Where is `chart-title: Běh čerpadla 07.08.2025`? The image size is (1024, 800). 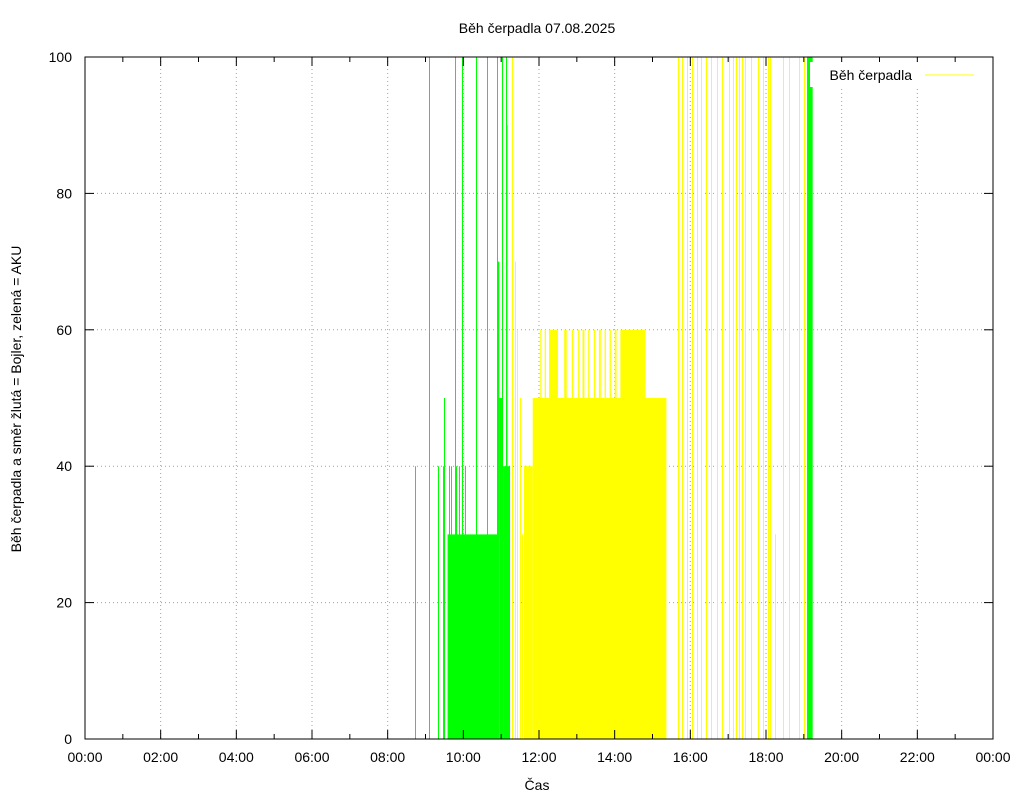
chart-title: Běh čerpadla 07.08.2025 is located at coordinates (537, 28).